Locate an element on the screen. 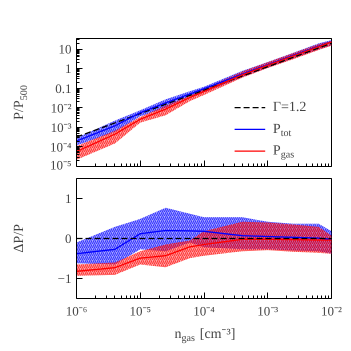 The height and width of the screenshot is (351, 351). y-tick-label: 0.1 is located at coordinates (63, 88).